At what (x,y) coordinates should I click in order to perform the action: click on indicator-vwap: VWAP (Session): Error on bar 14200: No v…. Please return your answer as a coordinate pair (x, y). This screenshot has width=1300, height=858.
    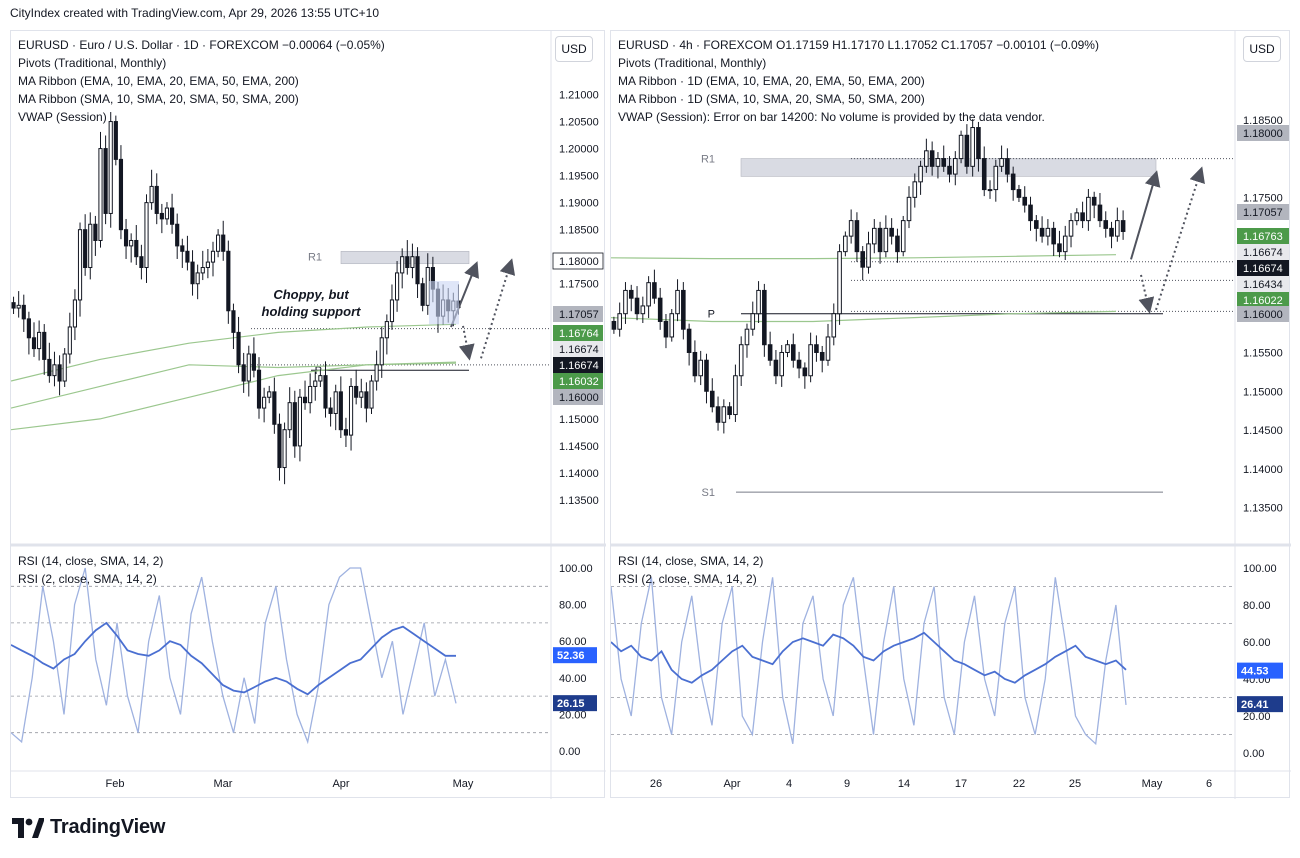
    Looking at the image, I should click on (831, 117).